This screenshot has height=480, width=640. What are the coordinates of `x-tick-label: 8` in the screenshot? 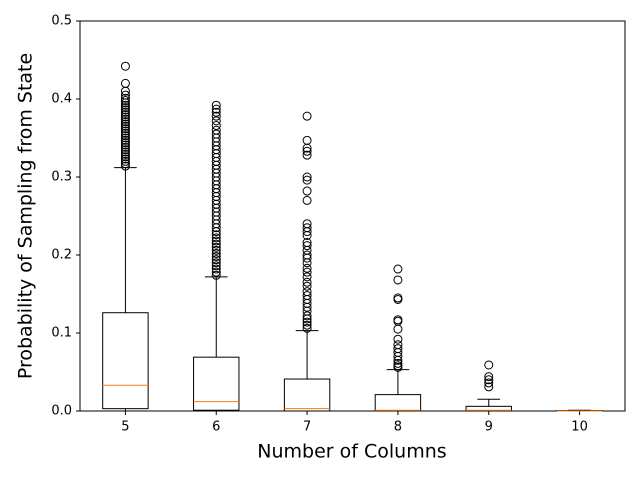 It's located at (398, 427).